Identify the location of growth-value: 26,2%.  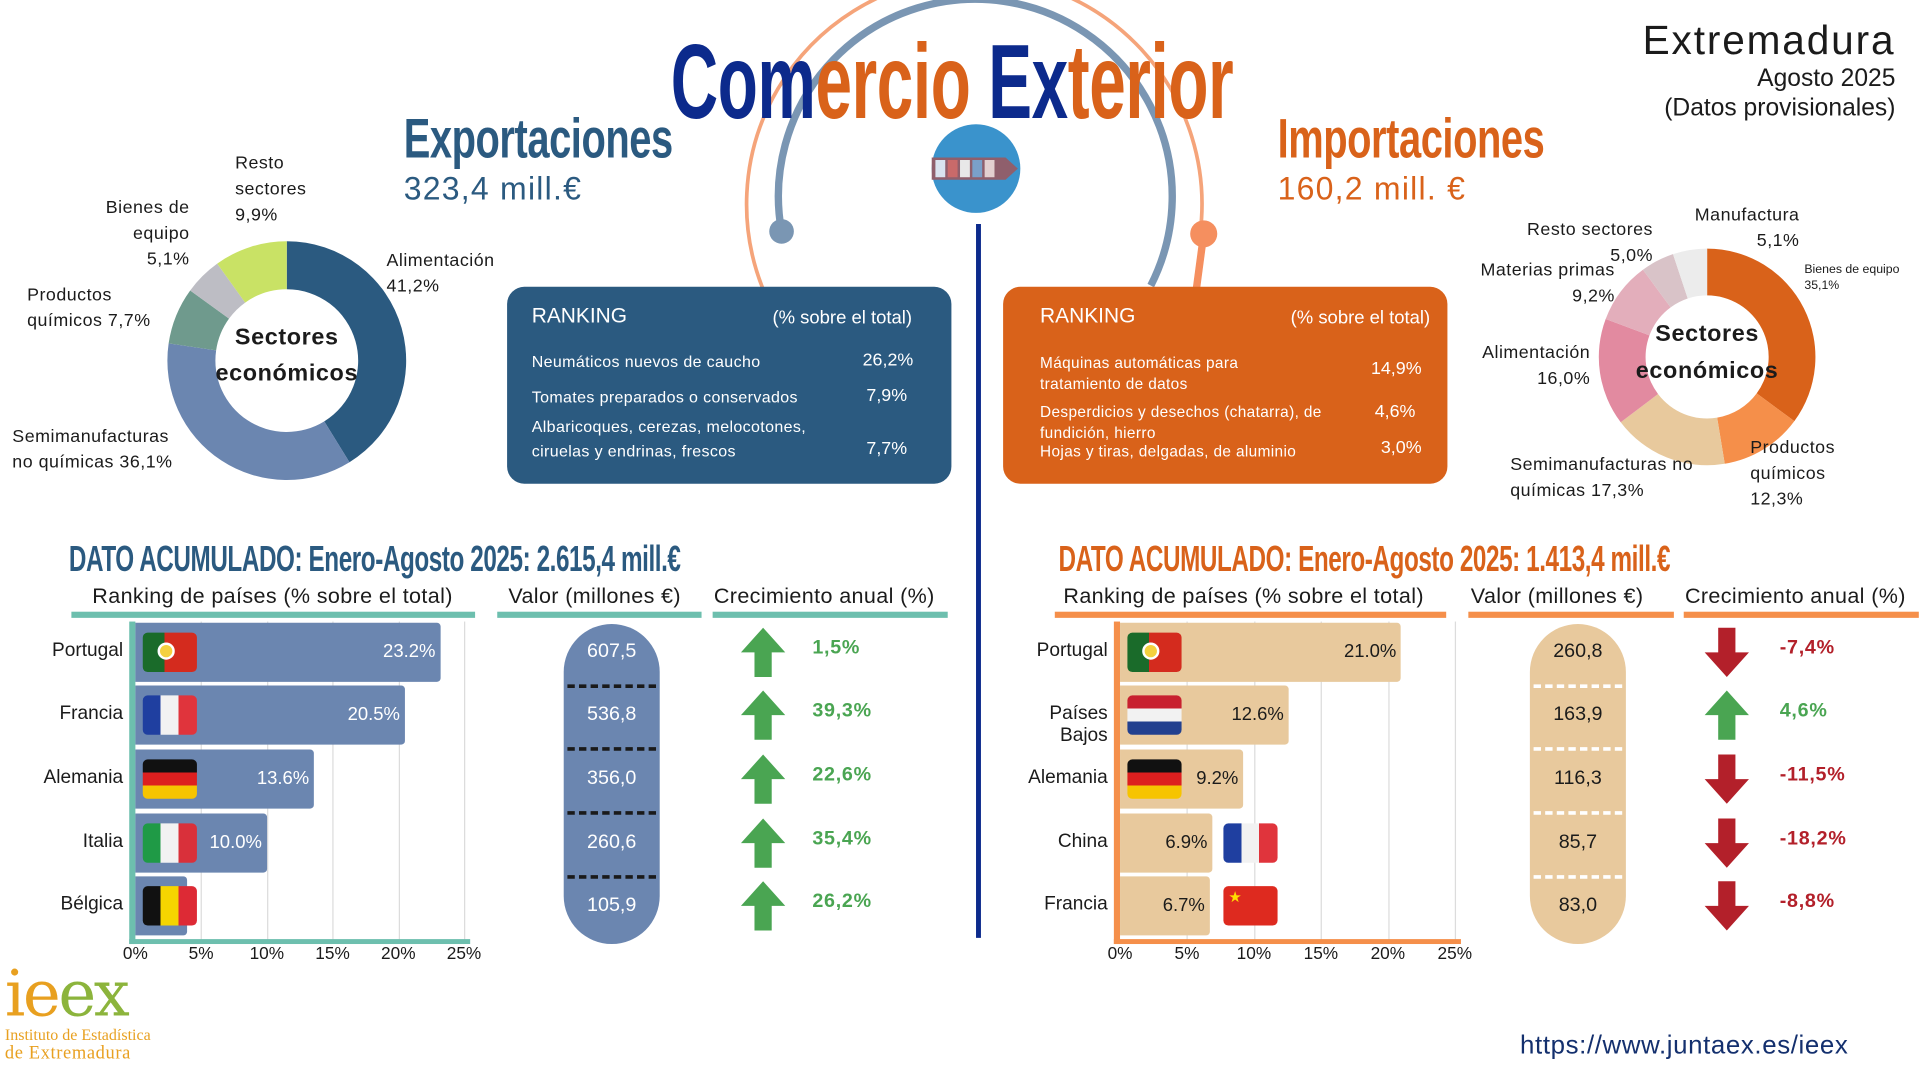
(842, 902).